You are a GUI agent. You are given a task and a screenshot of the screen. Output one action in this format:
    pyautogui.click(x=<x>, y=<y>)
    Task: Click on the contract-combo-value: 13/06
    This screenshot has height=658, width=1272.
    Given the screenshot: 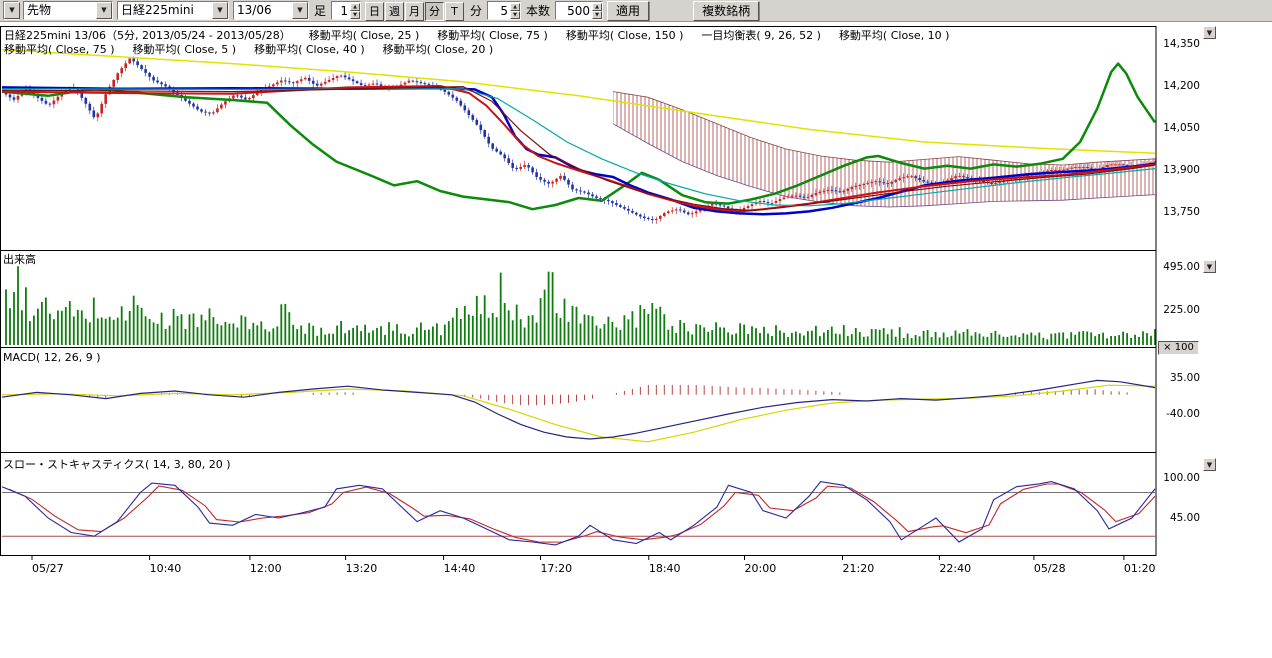 What is the action you would take?
    pyautogui.click(x=254, y=10)
    